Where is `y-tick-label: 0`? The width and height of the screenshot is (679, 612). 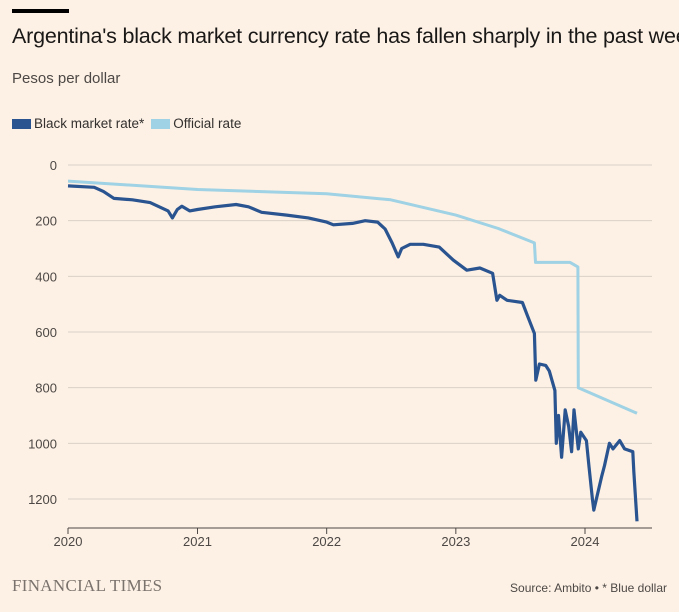
y-tick-label: 0 is located at coordinates (53, 165).